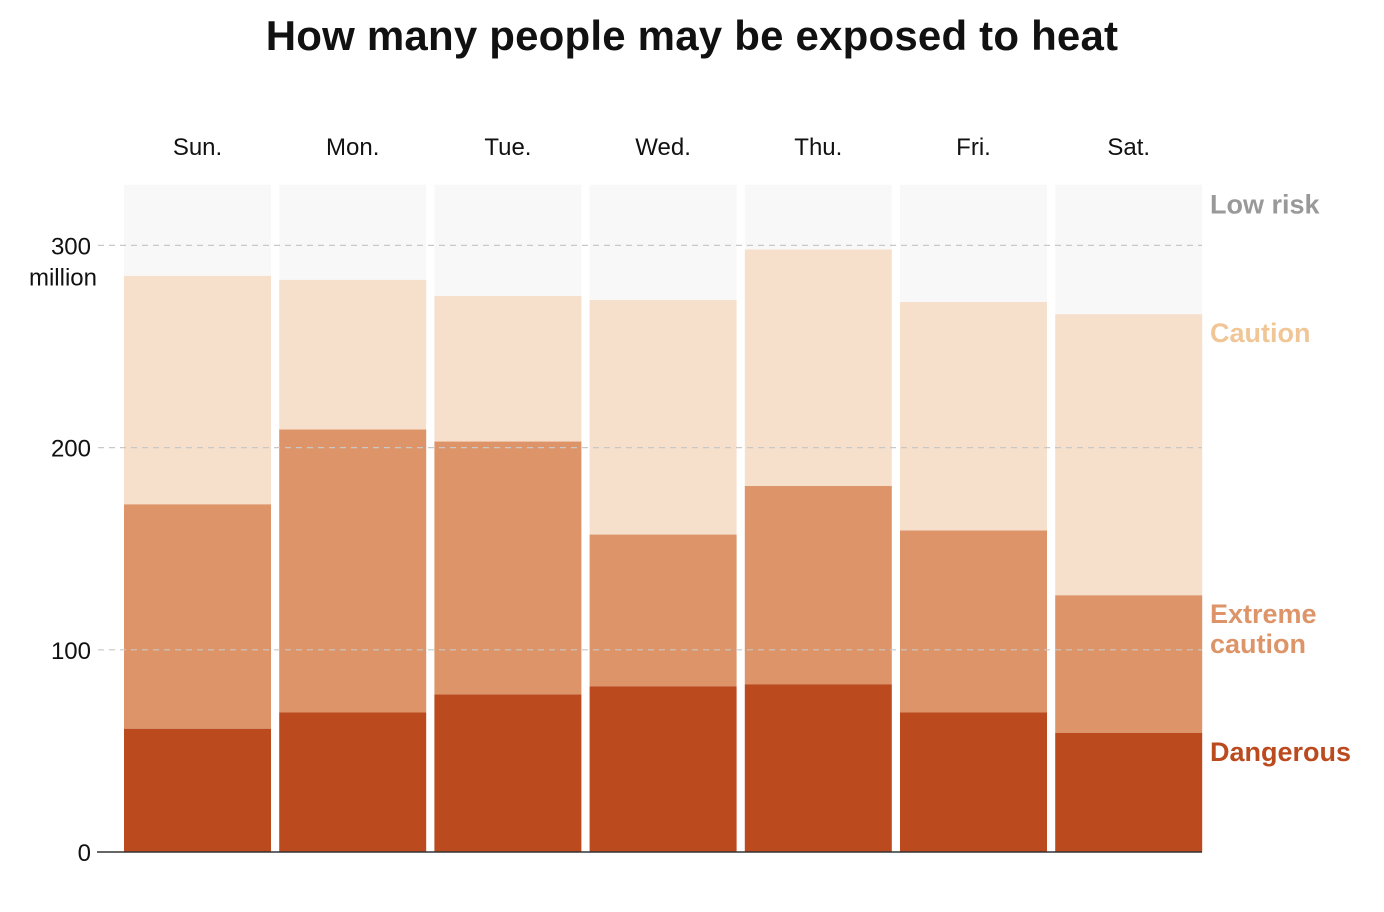 The height and width of the screenshot is (912, 1384). I want to click on bar-segment-dangerous-fri, so click(973, 782).